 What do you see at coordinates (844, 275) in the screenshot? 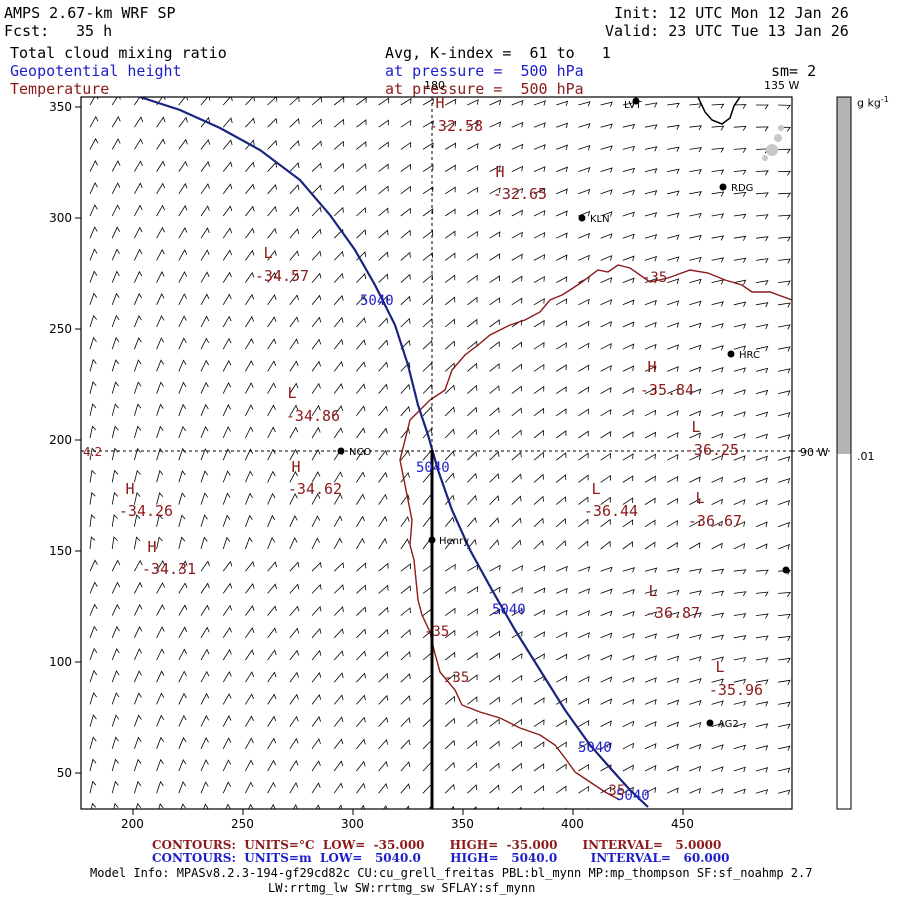
I see `colorbar-fill` at bounding box center [844, 275].